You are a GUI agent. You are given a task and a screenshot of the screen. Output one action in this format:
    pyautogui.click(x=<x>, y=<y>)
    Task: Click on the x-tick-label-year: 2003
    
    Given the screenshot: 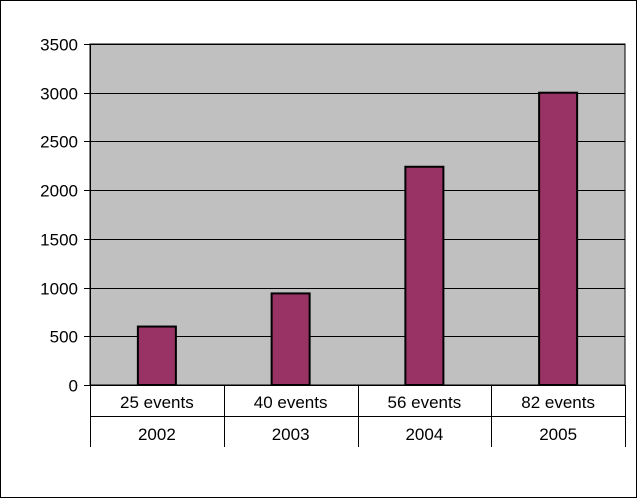 What is the action you would take?
    pyautogui.click(x=291, y=434)
    